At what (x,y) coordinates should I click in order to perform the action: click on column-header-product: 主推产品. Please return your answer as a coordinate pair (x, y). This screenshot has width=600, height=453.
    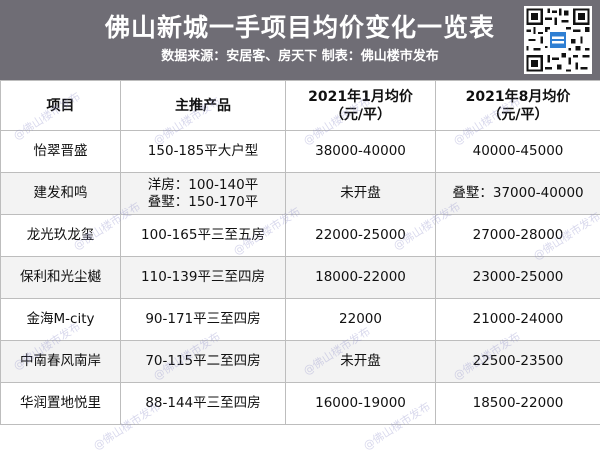
    Looking at the image, I should click on (203, 106).